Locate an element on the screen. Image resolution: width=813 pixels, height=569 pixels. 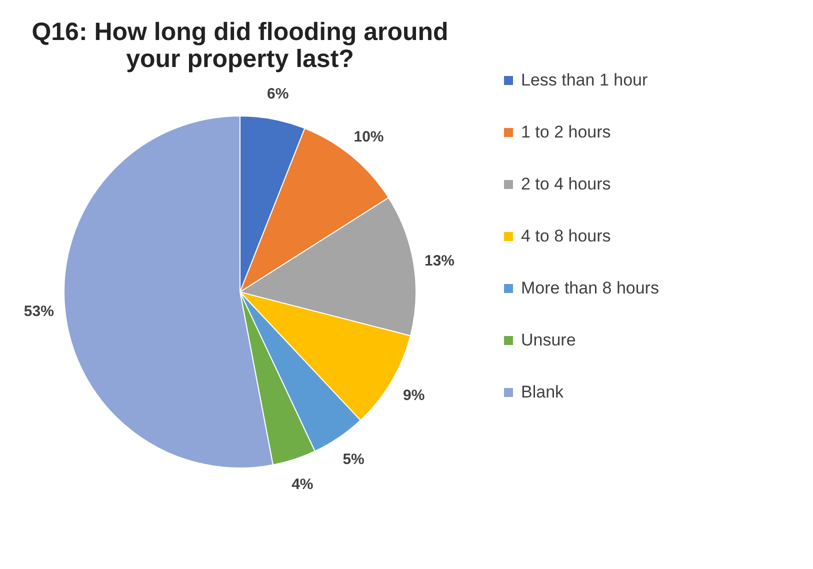
data-label: 6% is located at coordinates (278, 94).